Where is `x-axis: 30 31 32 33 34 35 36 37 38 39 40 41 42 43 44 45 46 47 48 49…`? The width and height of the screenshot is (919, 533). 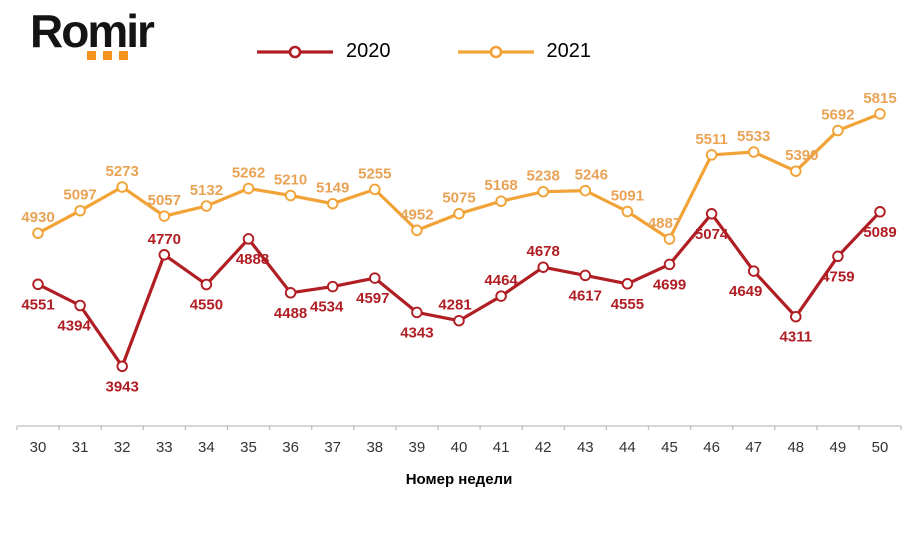 x-axis: 30 31 32 33 34 35 36 37 38 39 40 41 42 43 44 45 46 47 48 49… is located at coordinates (459, 440).